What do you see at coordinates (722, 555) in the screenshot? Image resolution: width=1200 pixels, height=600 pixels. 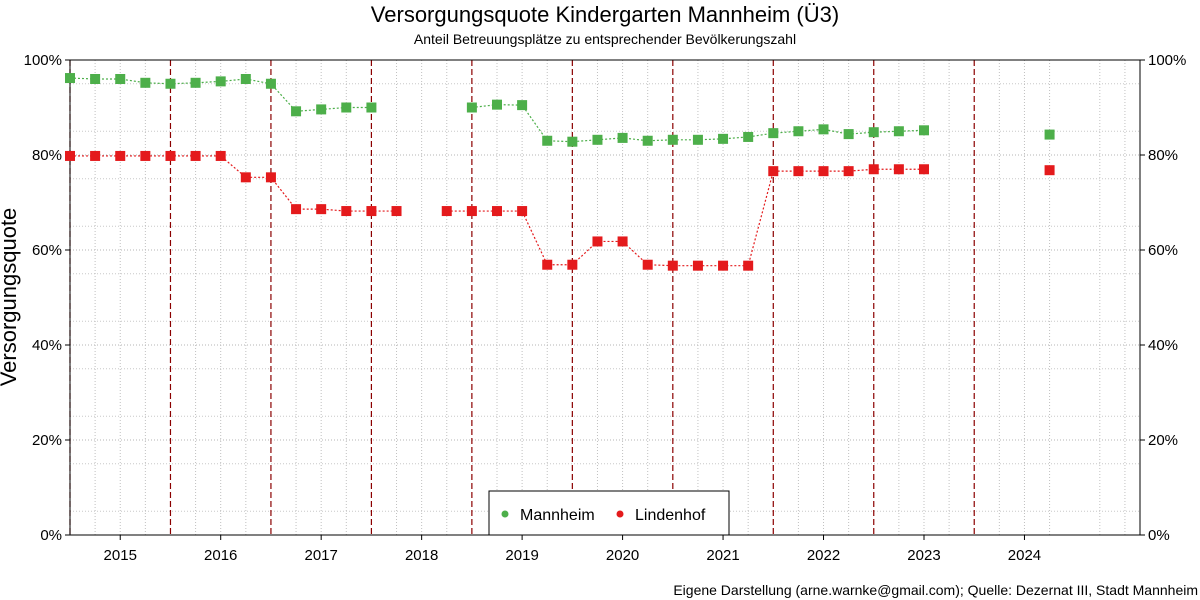 I see `x-tick-label: 2021` at bounding box center [722, 555].